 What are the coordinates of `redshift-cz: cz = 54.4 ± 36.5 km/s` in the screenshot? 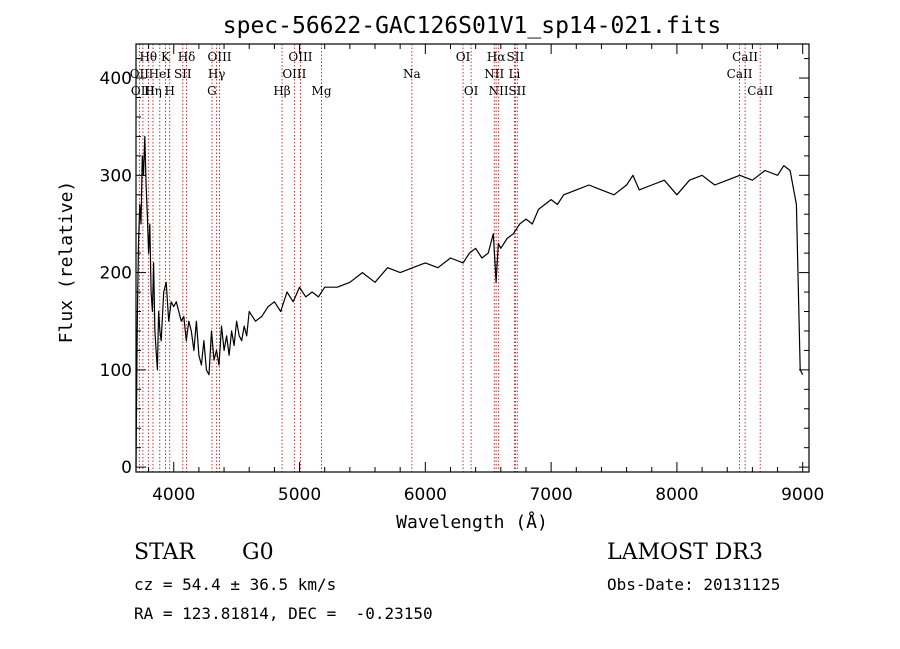 It's located at (235, 584).